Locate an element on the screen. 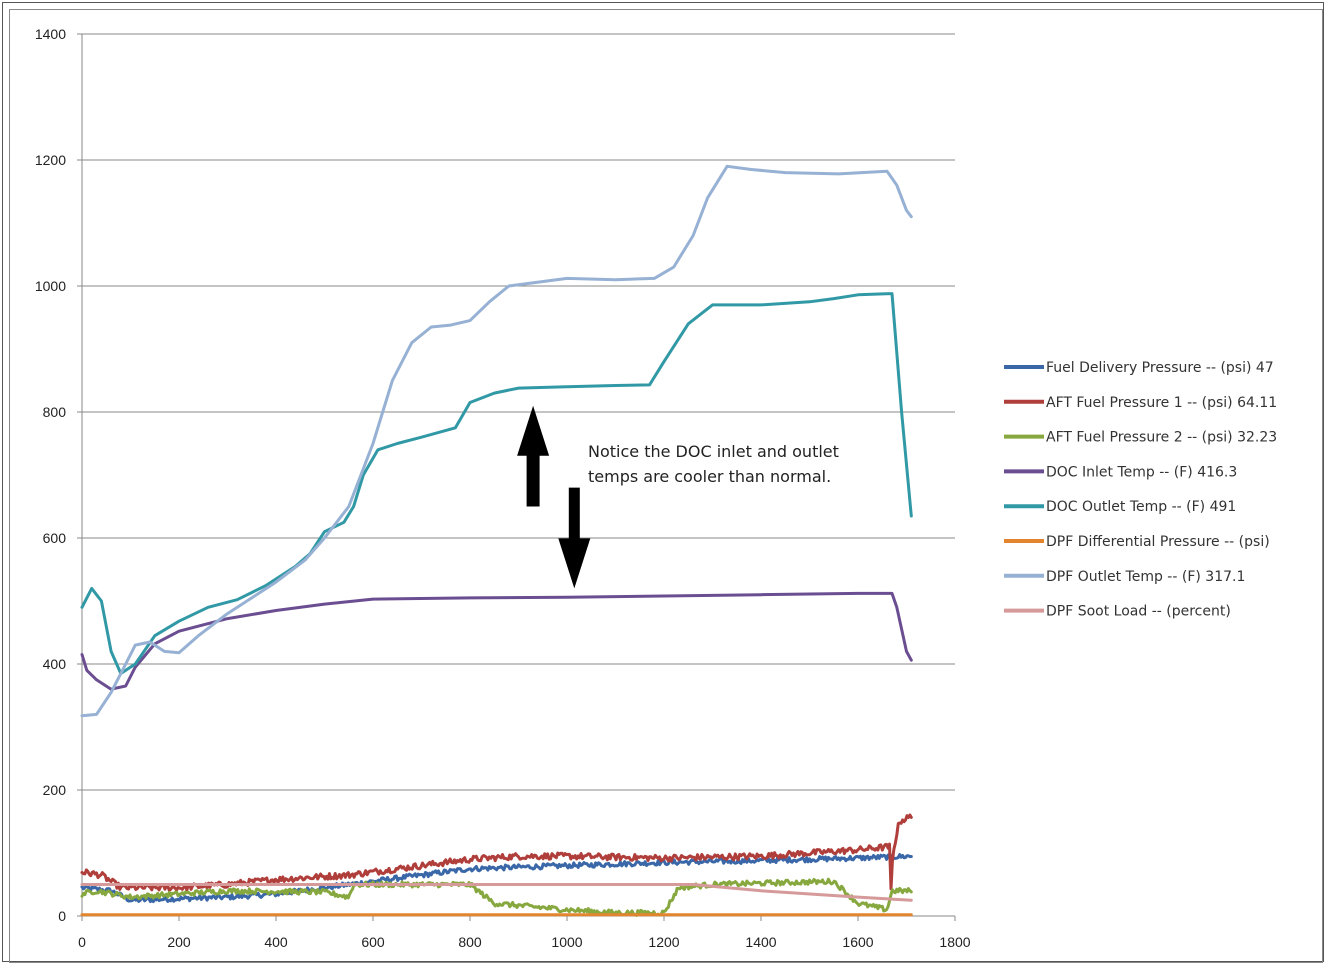 The image size is (1328, 966). y-tick-label: 0 is located at coordinates (62, 916).